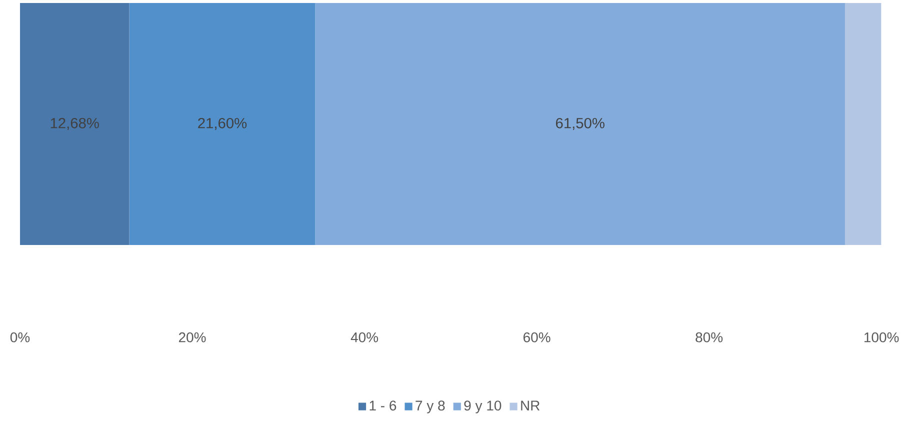 The image size is (909, 434). Describe the element at coordinates (192, 337) in the screenshot. I see `x-tick-label: 20%` at that location.